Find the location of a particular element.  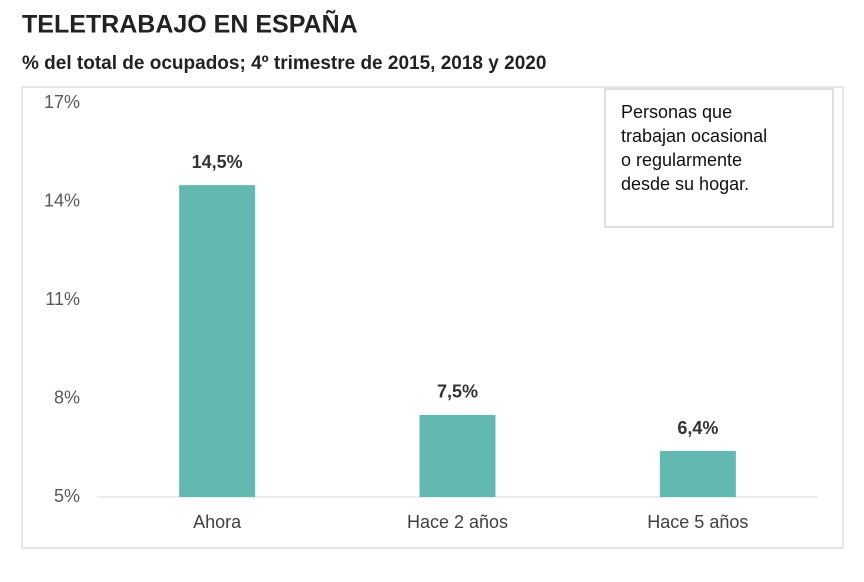

chart-title: TELETRABAJO EN ESPAÑA is located at coordinates (190, 24).